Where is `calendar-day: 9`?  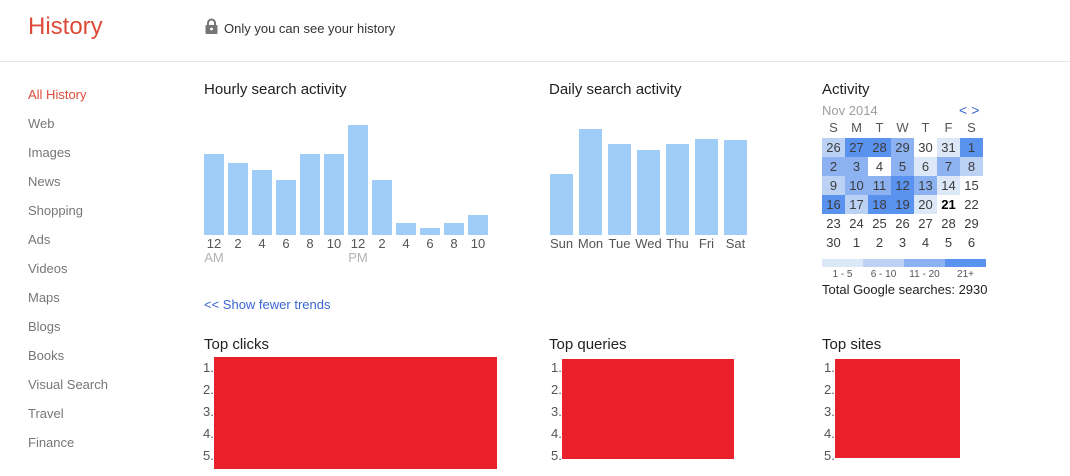 calendar-day: 9 is located at coordinates (833, 185).